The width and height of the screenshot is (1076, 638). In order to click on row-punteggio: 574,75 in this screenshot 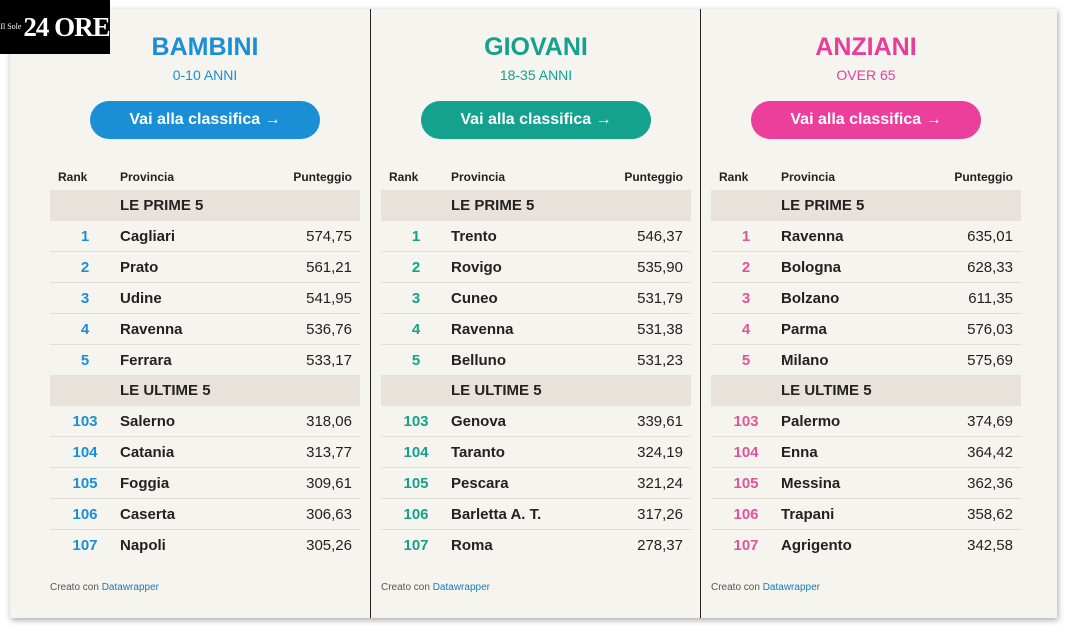, I will do `click(329, 236)`.